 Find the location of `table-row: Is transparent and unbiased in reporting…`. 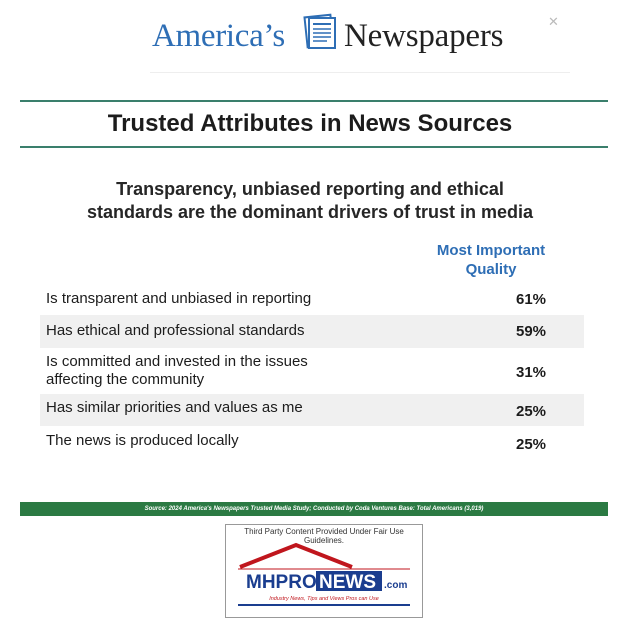

table-row: Is transparent and unbiased in reporting… is located at coordinates (312, 299).